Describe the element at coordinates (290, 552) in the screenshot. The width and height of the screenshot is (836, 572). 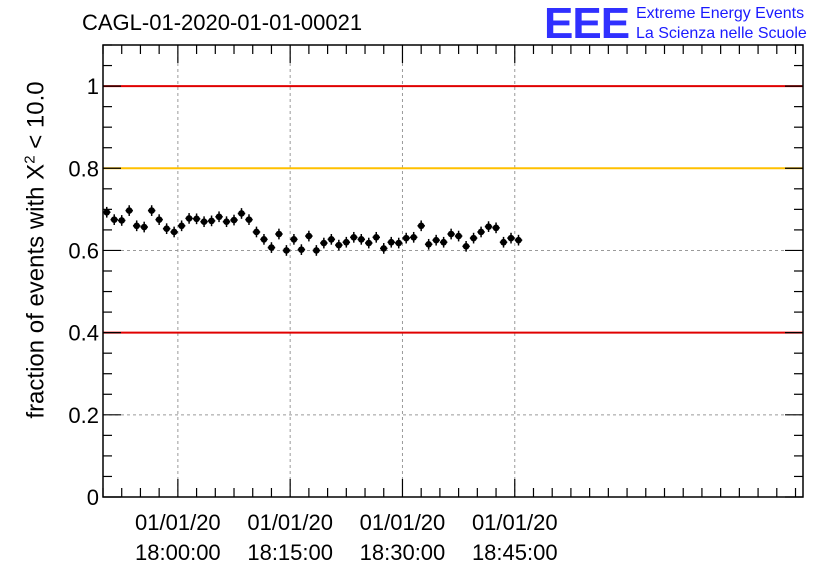
I see `x-tick-label: 18:15:00` at that location.